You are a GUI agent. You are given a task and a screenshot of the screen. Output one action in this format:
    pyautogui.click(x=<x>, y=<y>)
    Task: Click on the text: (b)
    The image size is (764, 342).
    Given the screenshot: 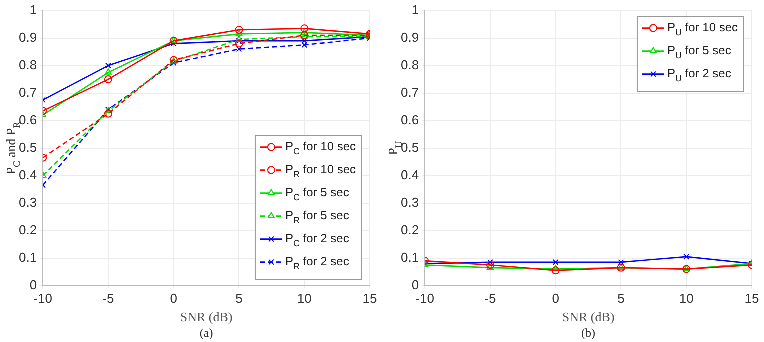 What is the action you would take?
    pyautogui.click(x=589, y=333)
    